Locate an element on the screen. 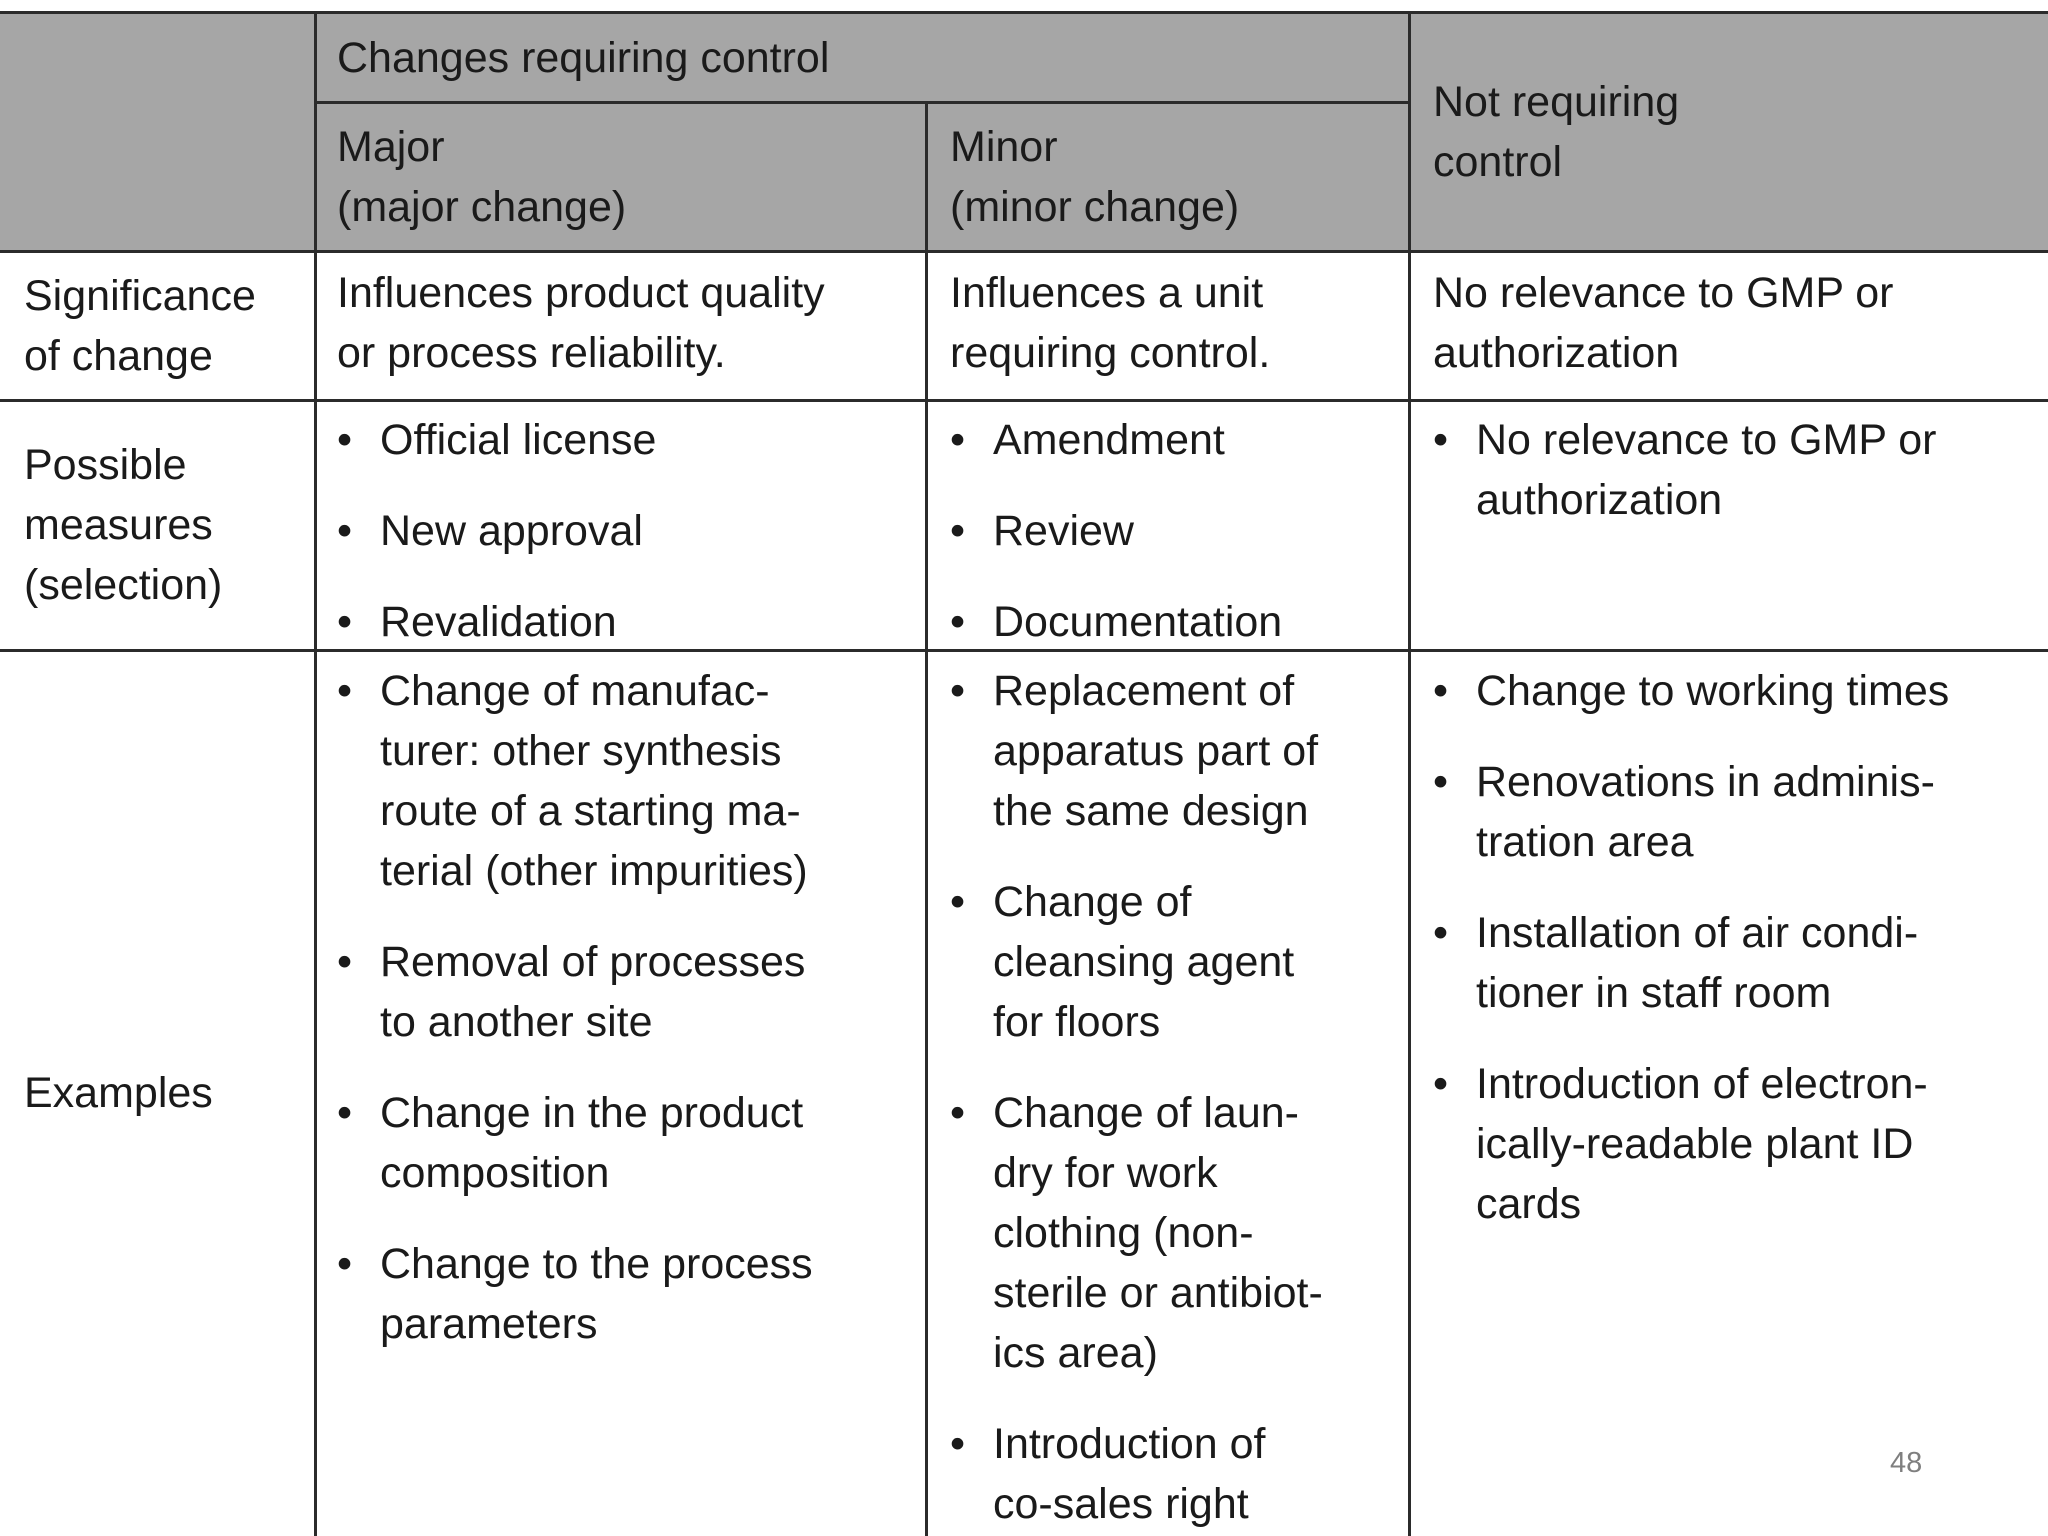 The height and width of the screenshot is (1536, 2048). header-group: Changes requiring control is located at coordinates (583, 57).